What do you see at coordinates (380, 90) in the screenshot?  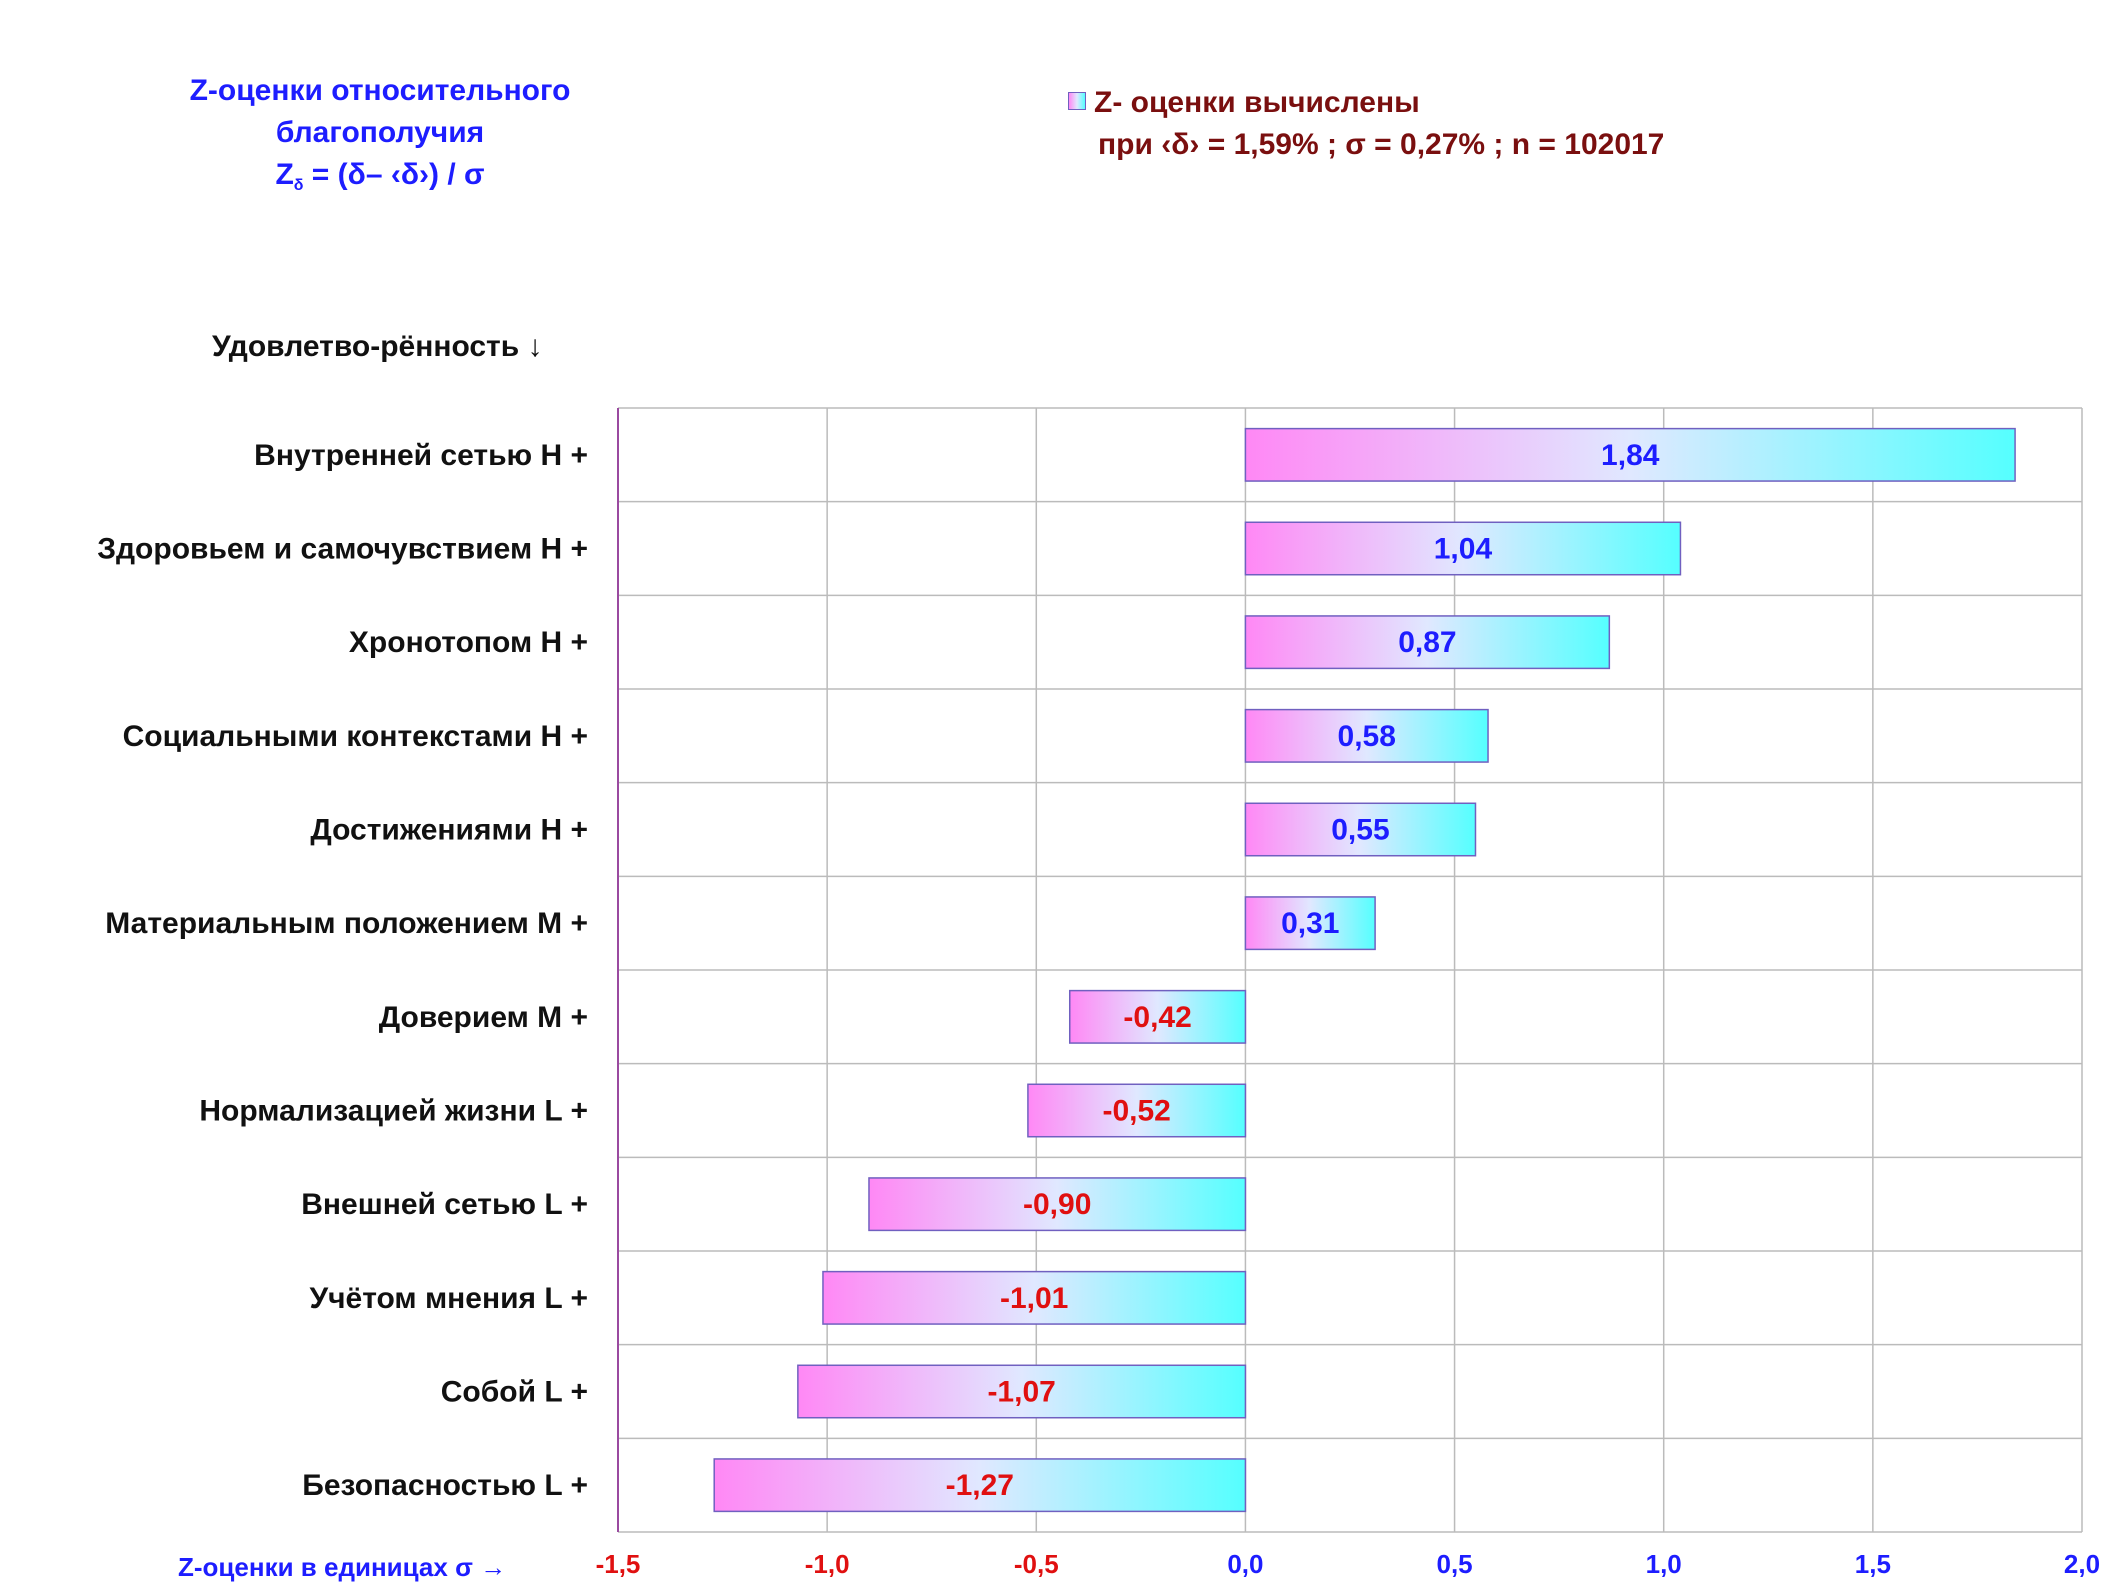 I see `chart-title-line1: Z-оценки относительного` at bounding box center [380, 90].